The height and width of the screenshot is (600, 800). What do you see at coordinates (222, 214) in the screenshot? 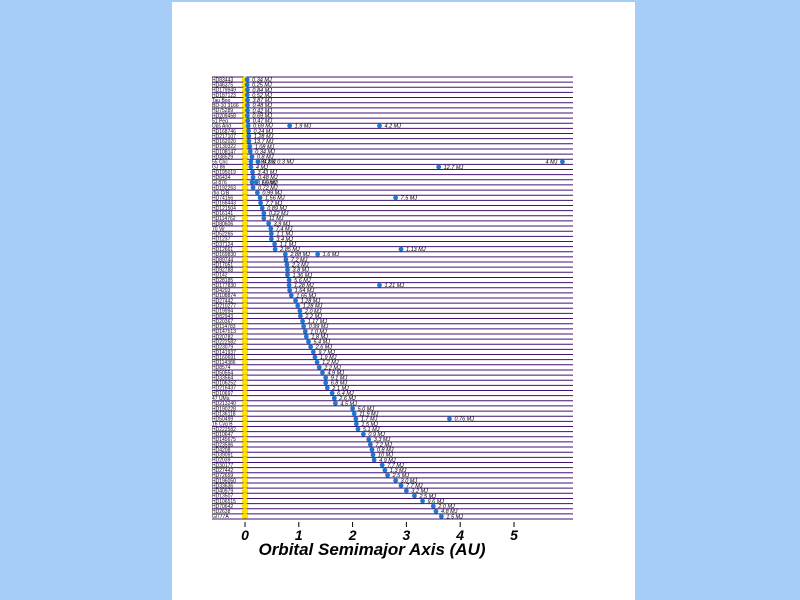
I see `star-name-label: HD16141` at bounding box center [222, 214].